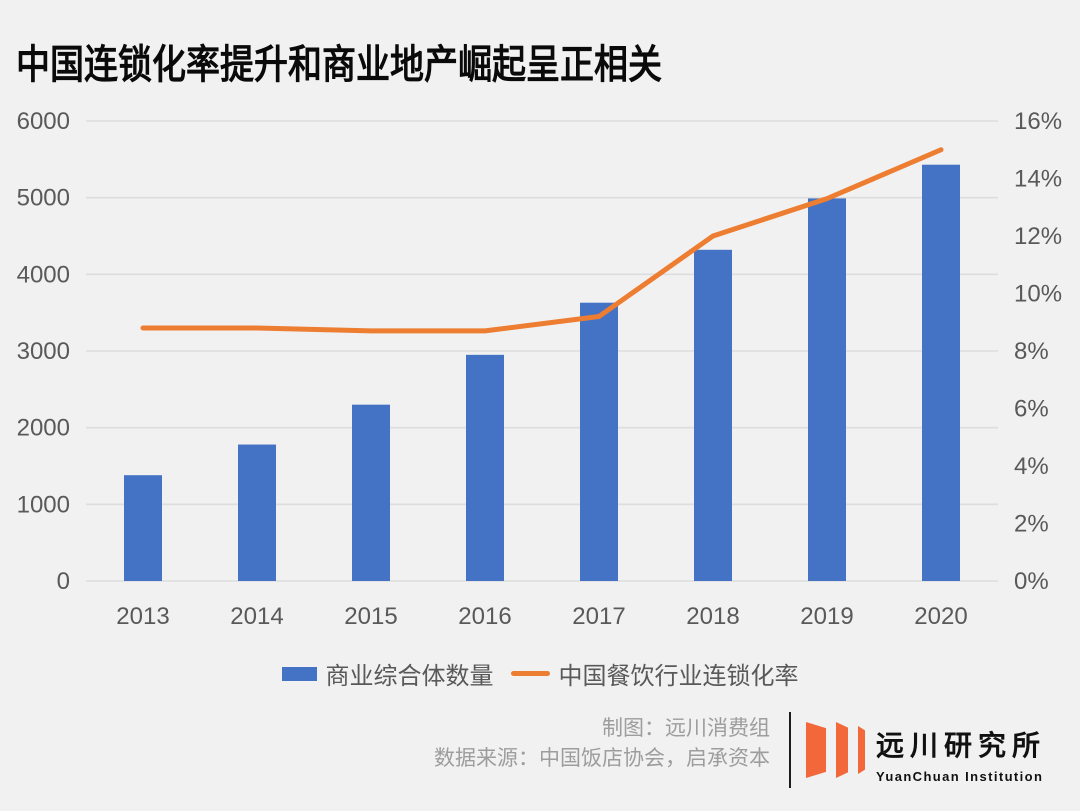 The height and width of the screenshot is (811, 1080). I want to click on legend-item-line-series: 中国餐饮行业连锁化率, so click(654, 673).